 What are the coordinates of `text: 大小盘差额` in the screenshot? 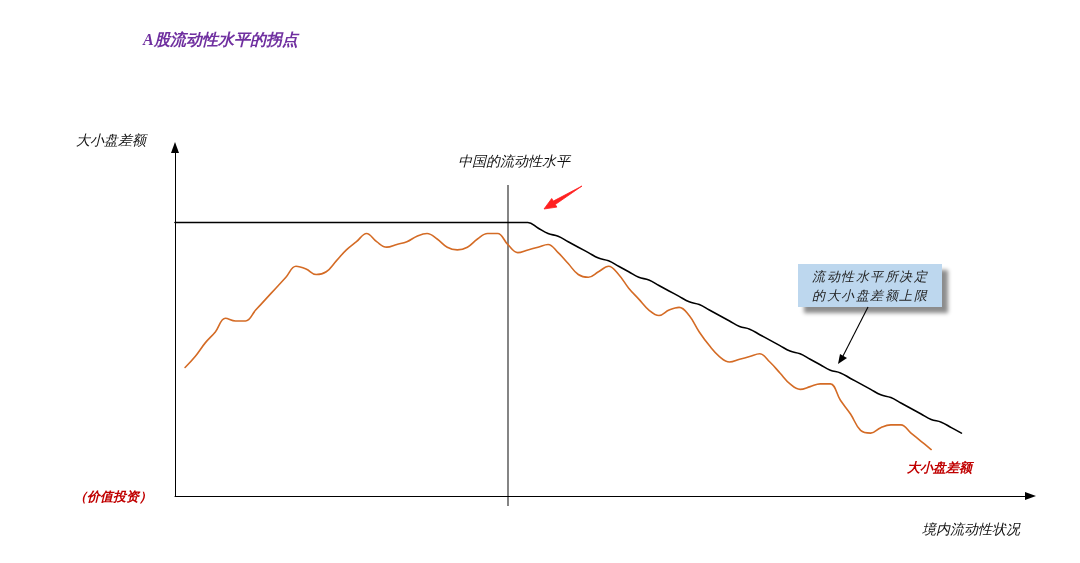 It's located at (111, 141).